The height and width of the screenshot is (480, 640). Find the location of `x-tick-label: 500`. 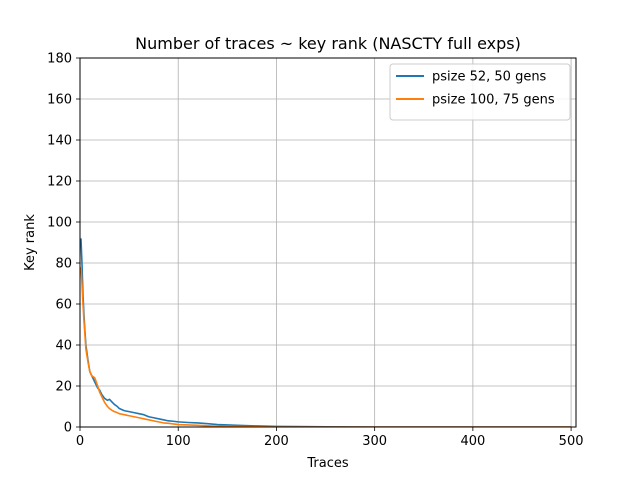

x-tick-label: 500 is located at coordinates (571, 441).